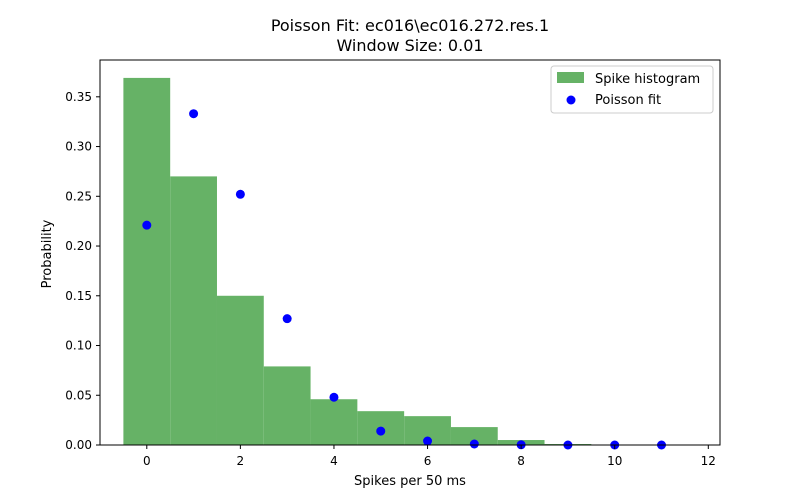 The image size is (800, 500). What do you see at coordinates (614, 461) in the screenshot?
I see `x-tick-label: 10` at bounding box center [614, 461].